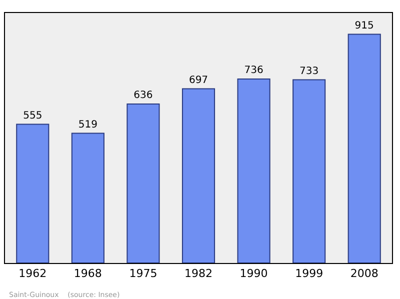  I want to click on data-label: 636, so click(143, 95).